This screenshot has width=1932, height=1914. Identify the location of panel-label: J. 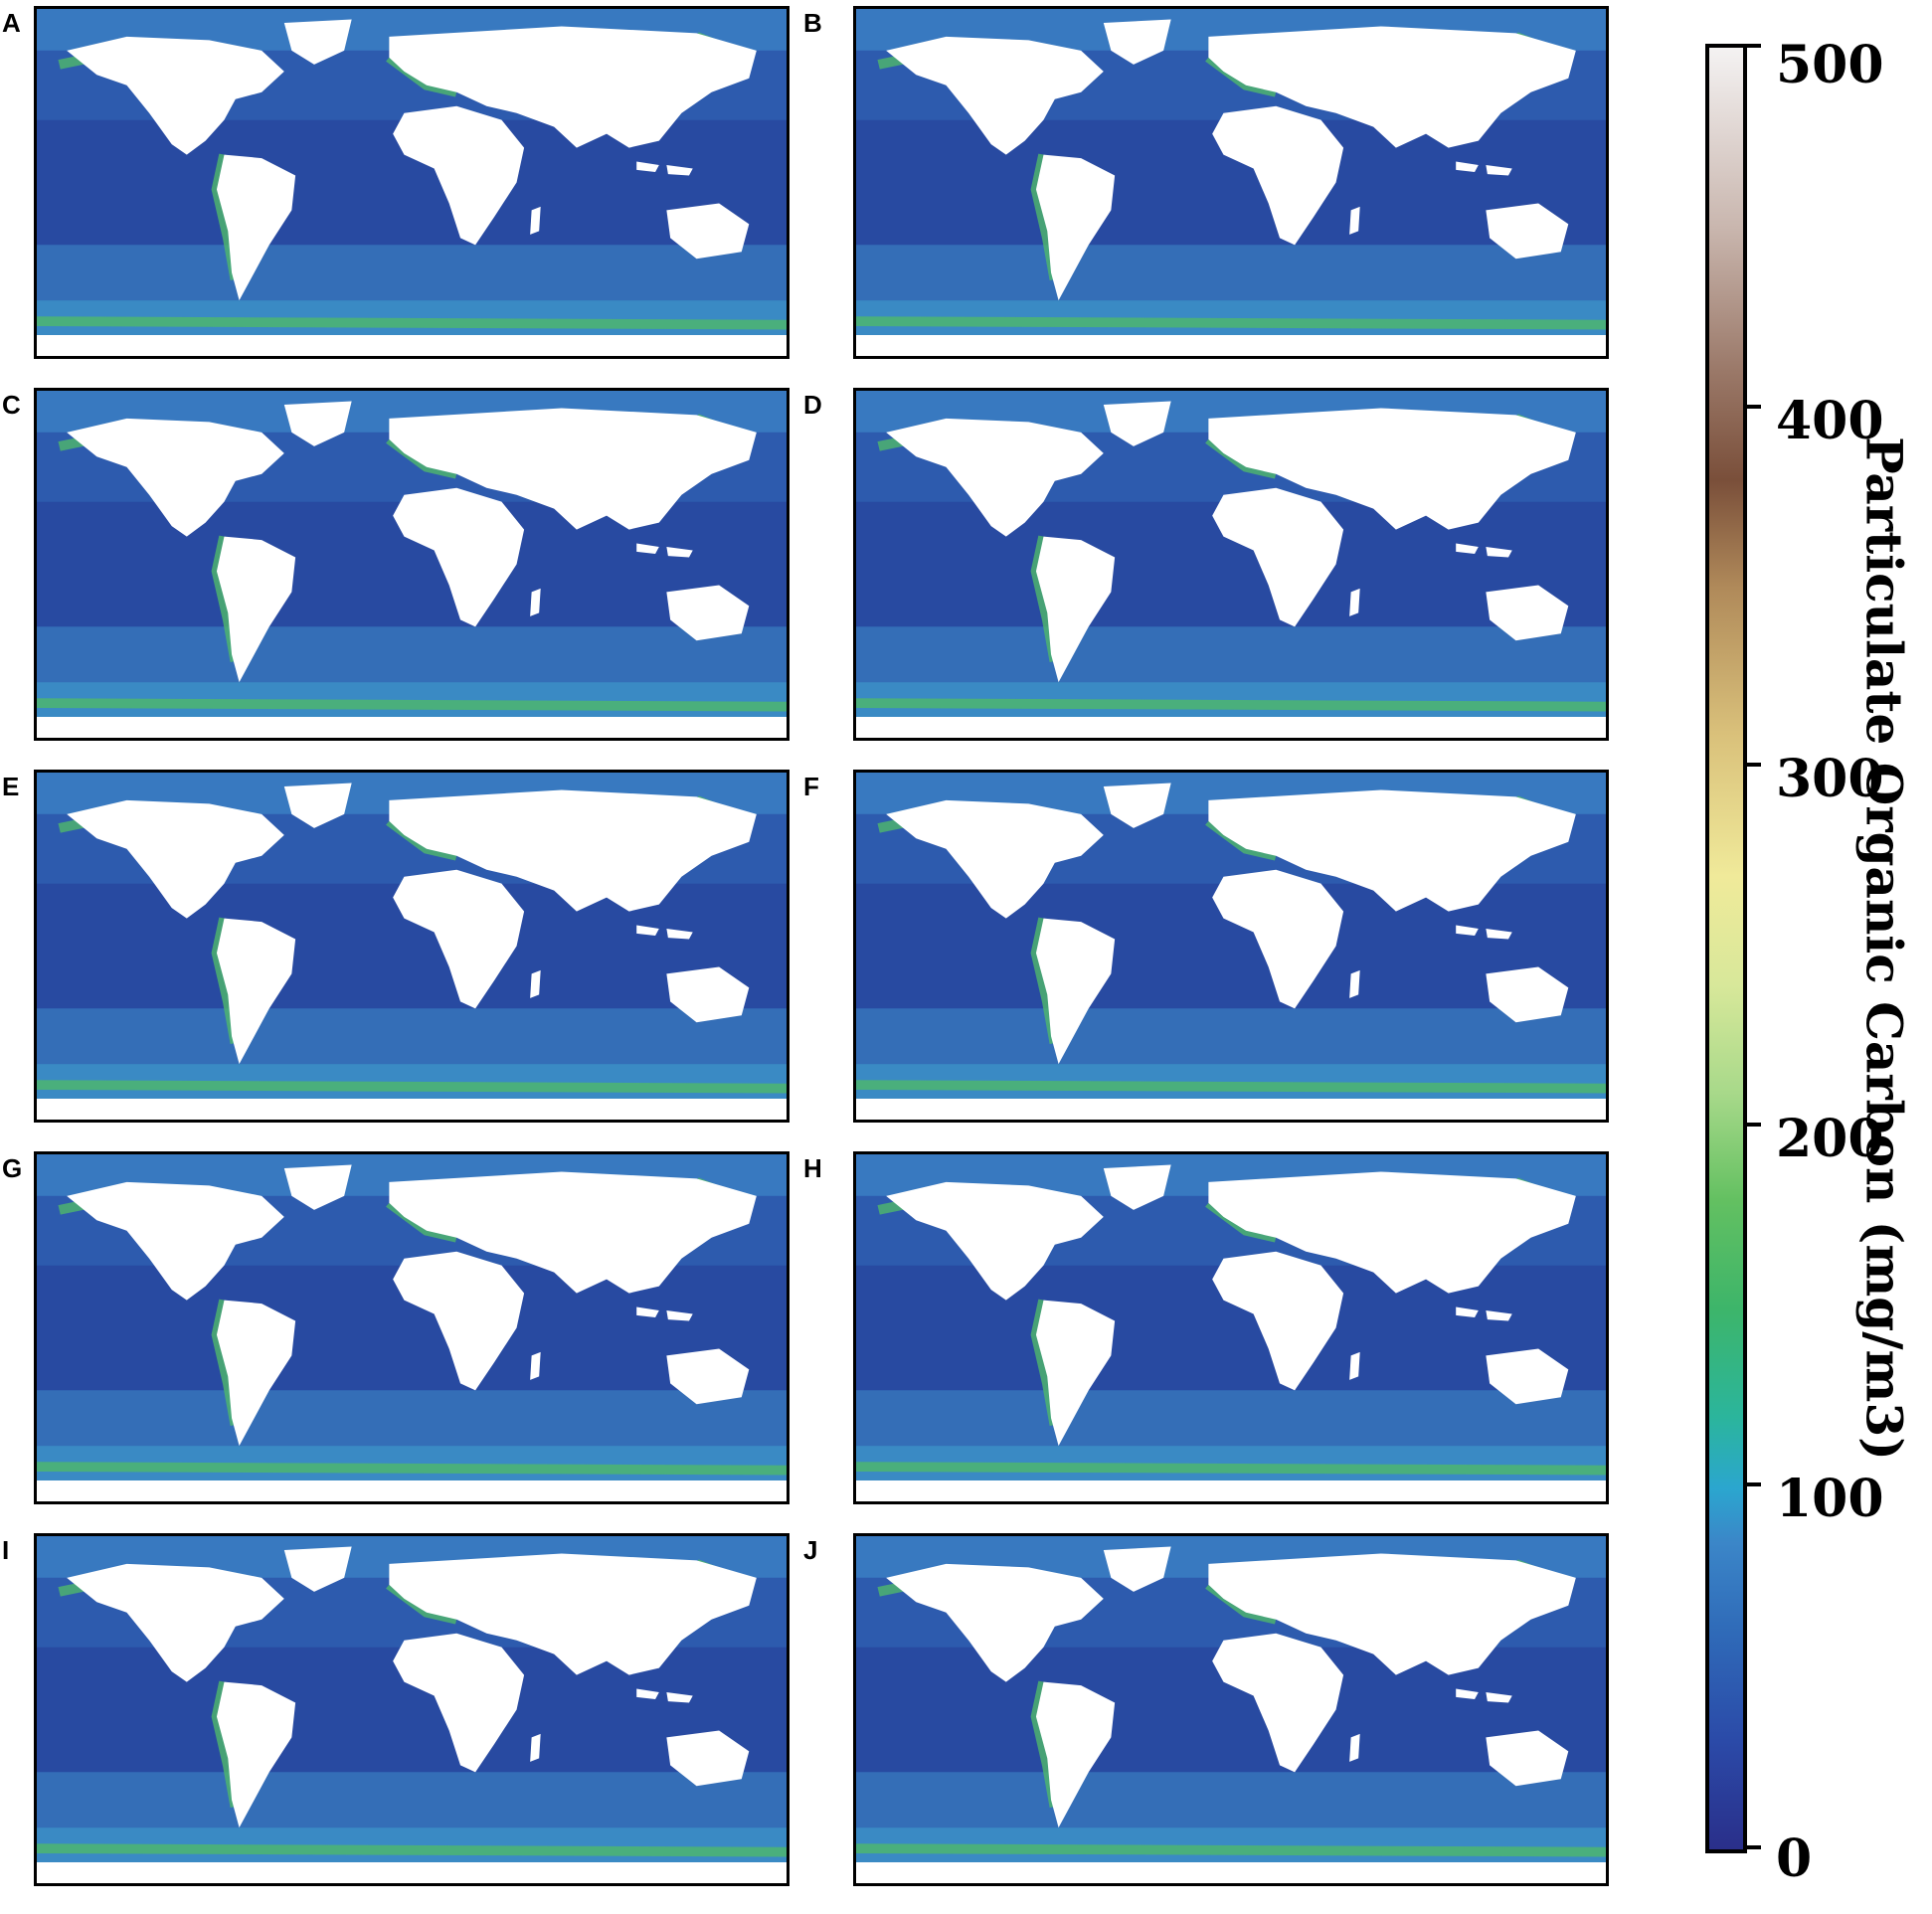
(810, 1550).